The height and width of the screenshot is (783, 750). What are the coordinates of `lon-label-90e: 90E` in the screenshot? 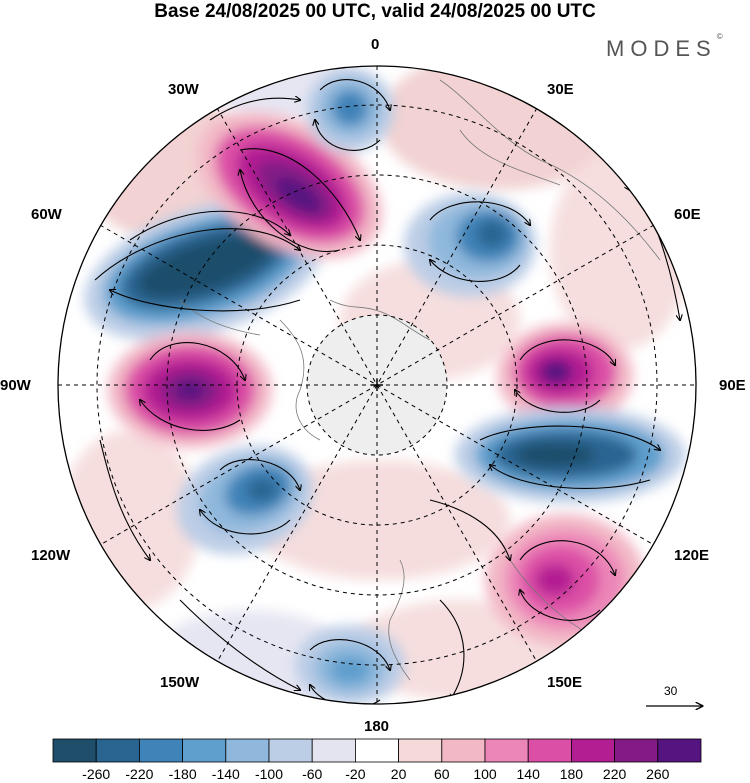 It's located at (732, 385).